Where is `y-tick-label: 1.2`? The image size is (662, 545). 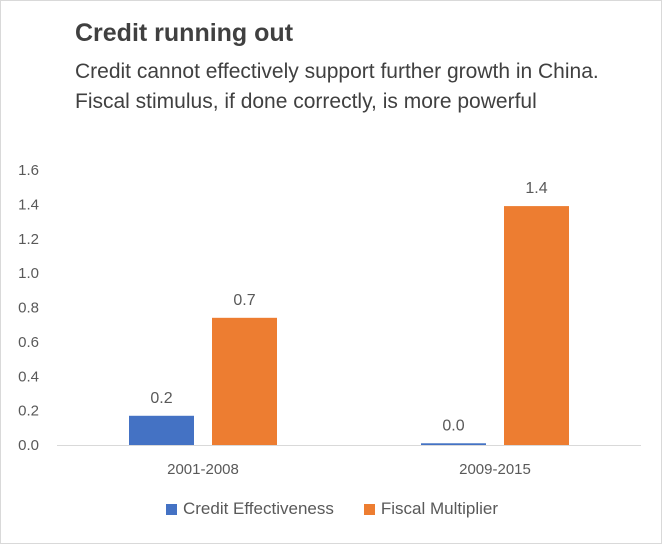
y-tick-label: 1.2 is located at coordinates (28, 239).